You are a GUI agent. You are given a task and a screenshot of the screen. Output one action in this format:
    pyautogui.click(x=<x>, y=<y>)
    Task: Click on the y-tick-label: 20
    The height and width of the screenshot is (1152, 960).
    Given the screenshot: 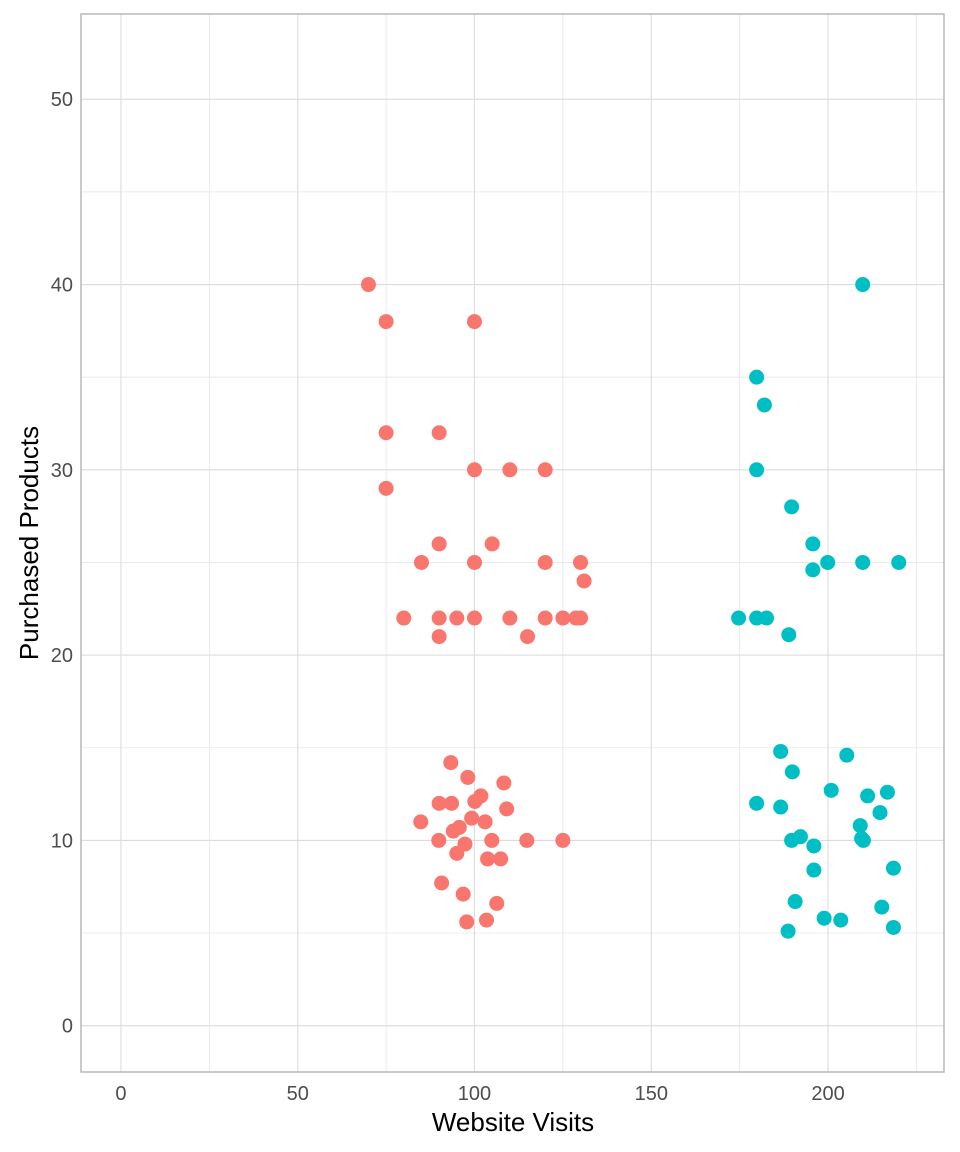 What is the action you would take?
    pyautogui.click(x=62, y=656)
    